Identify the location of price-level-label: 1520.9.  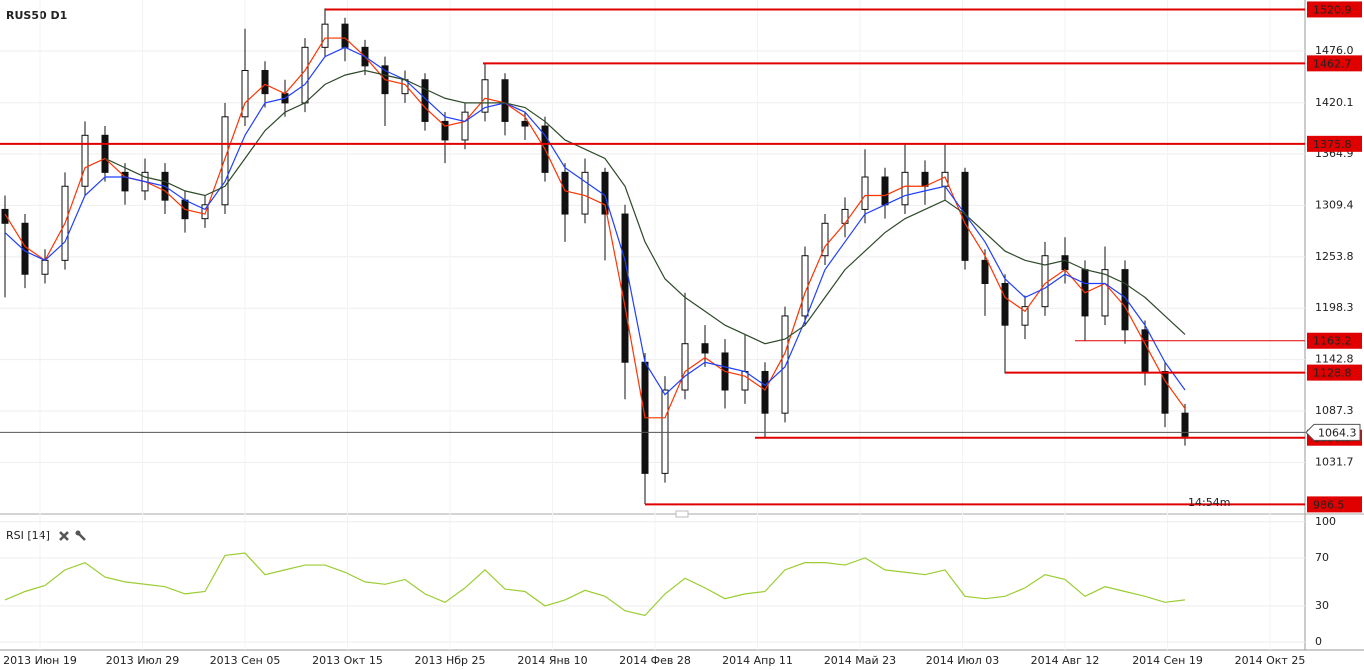
(1332, 9).